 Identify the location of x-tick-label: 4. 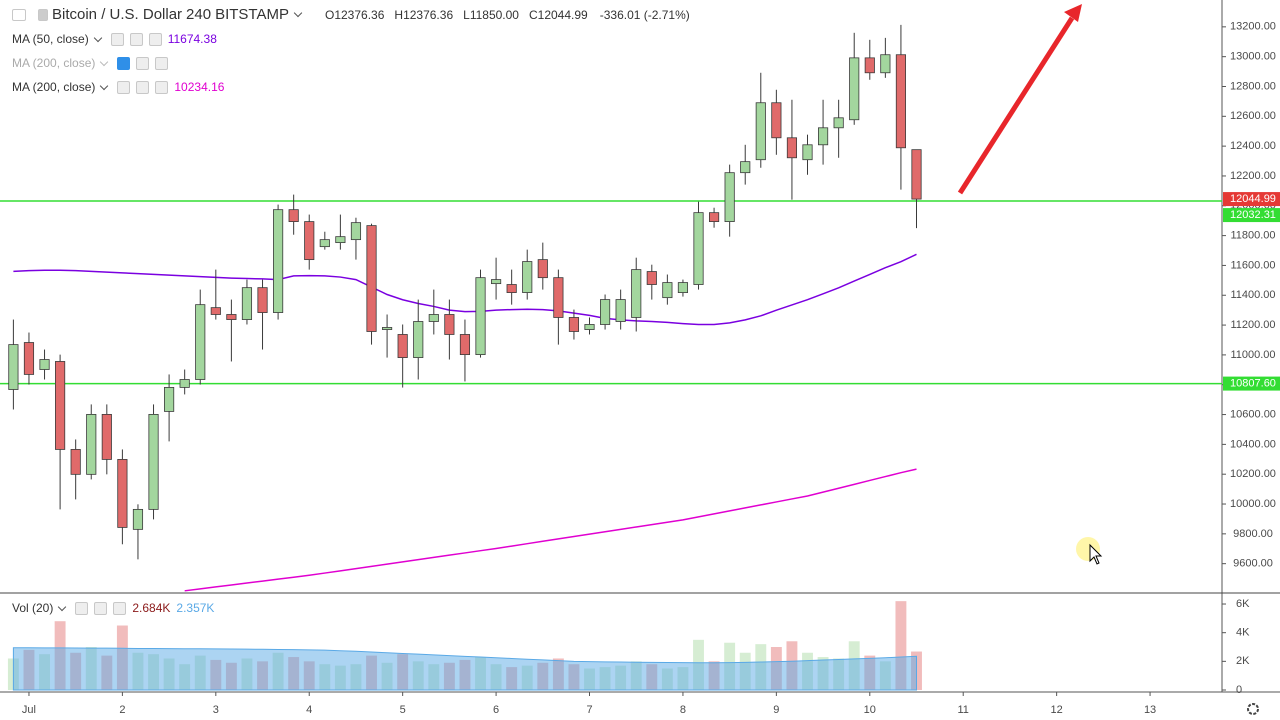
(309, 710).